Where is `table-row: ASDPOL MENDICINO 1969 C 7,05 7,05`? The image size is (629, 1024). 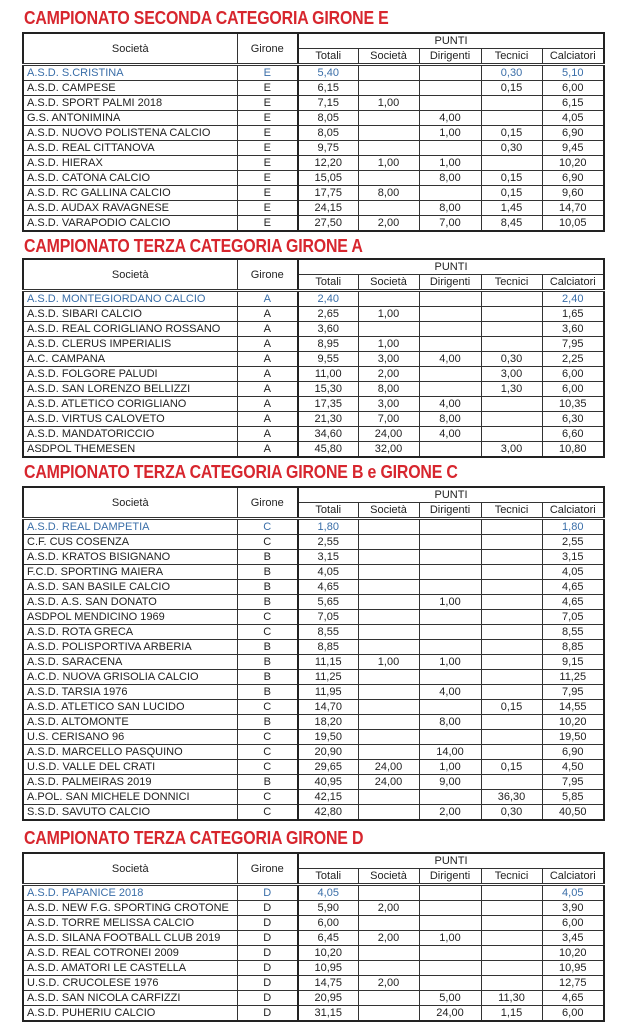 table-row: ASDPOL MENDICINO 1969 C 7,05 7,05 is located at coordinates (313, 617).